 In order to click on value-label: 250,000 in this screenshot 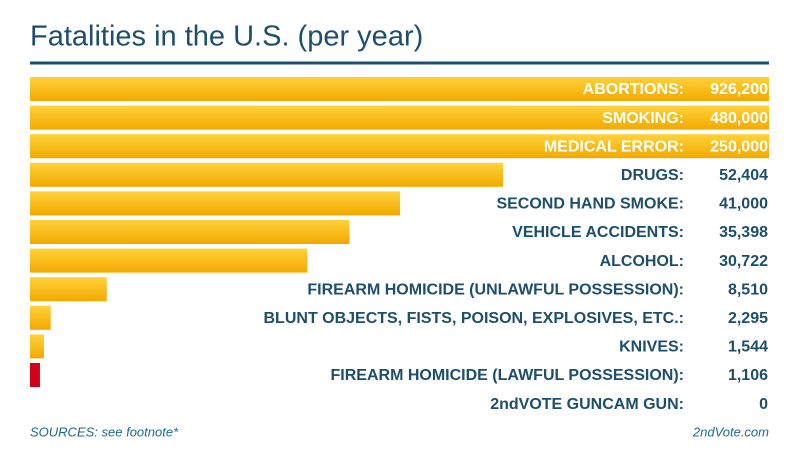, I will do `click(739, 146)`.